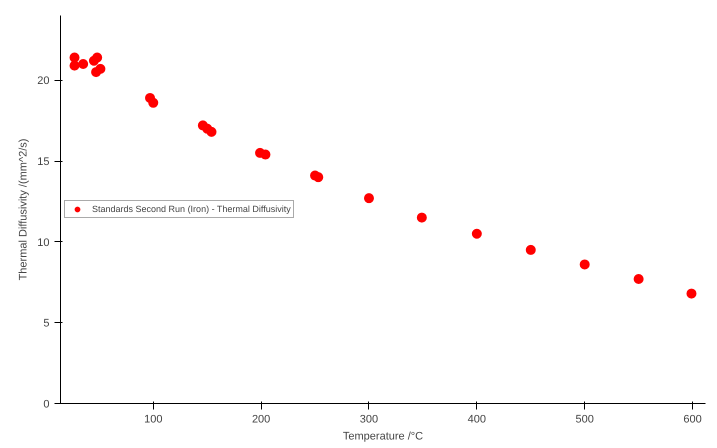 This screenshot has width=717, height=448. I want to click on y-tick-label: 15, so click(43, 162).